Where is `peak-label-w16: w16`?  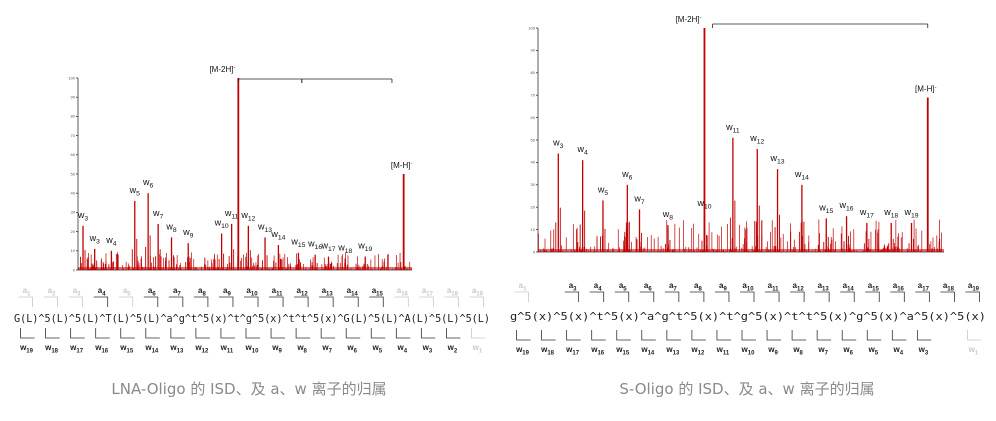
peak-label-w16: w16 is located at coordinates (314, 245).